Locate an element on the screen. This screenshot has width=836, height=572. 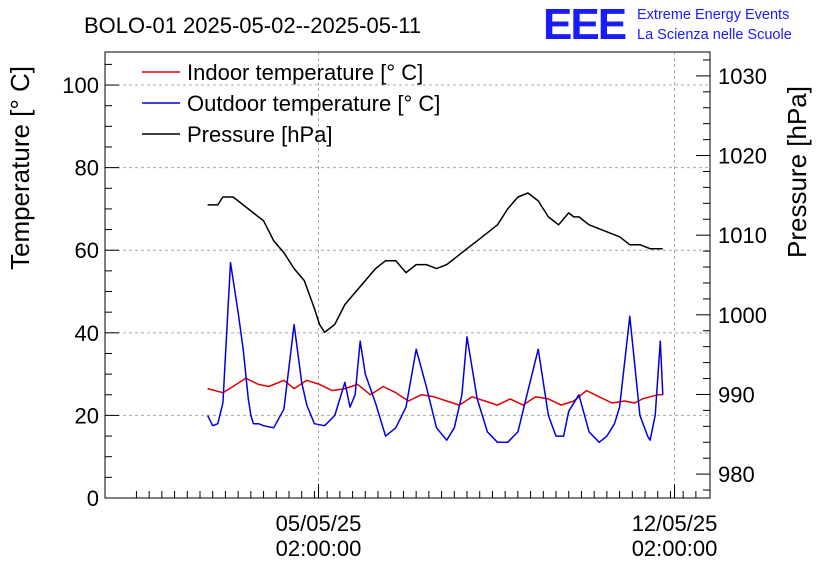
y-left-tick-label: 60 is located at coordinates (87, 250).